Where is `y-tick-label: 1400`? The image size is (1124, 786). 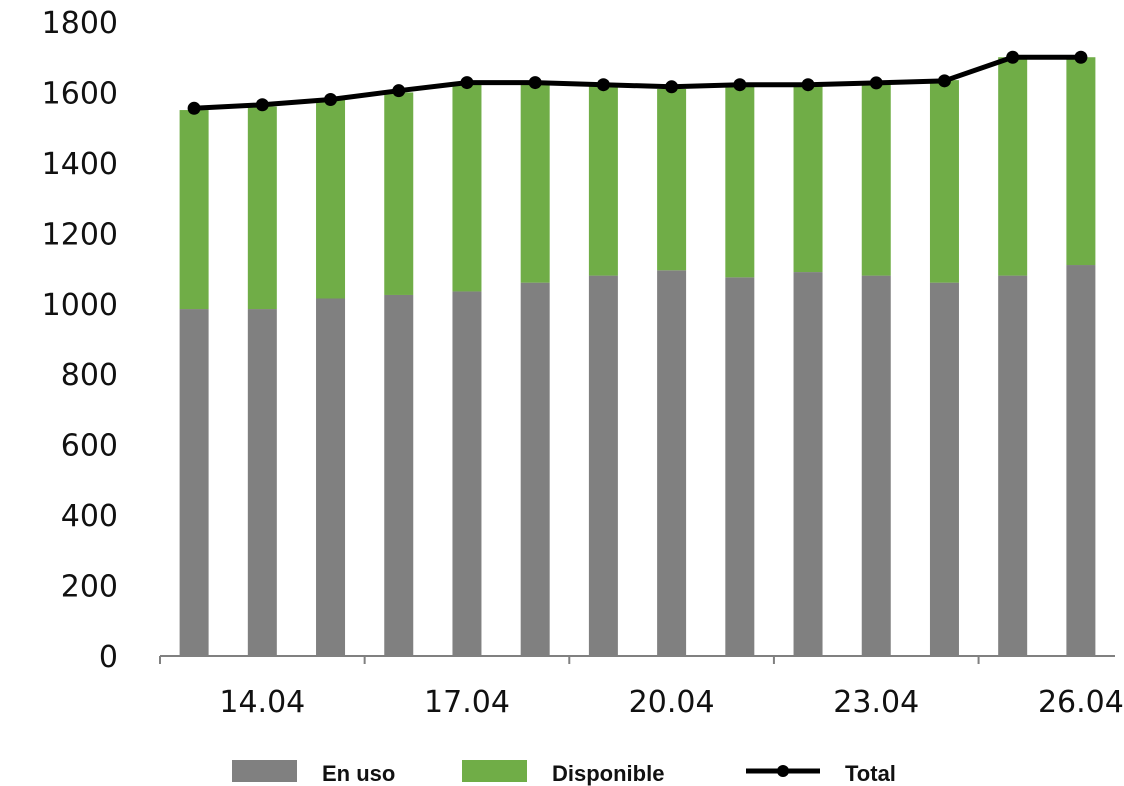
y-tick-label: 1400 is located at coordinates (80, 164).